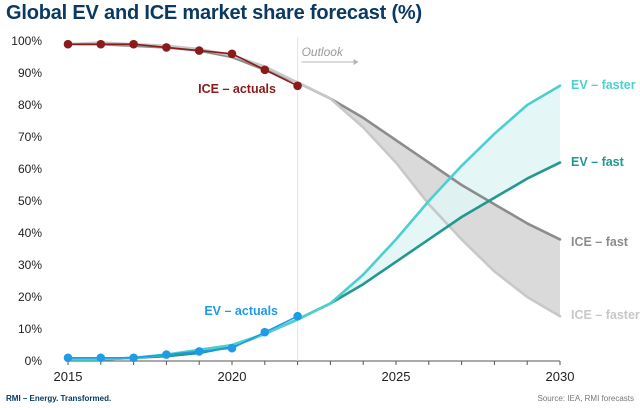  I want to click on series-label: EV – actuals, so click(241, 311).